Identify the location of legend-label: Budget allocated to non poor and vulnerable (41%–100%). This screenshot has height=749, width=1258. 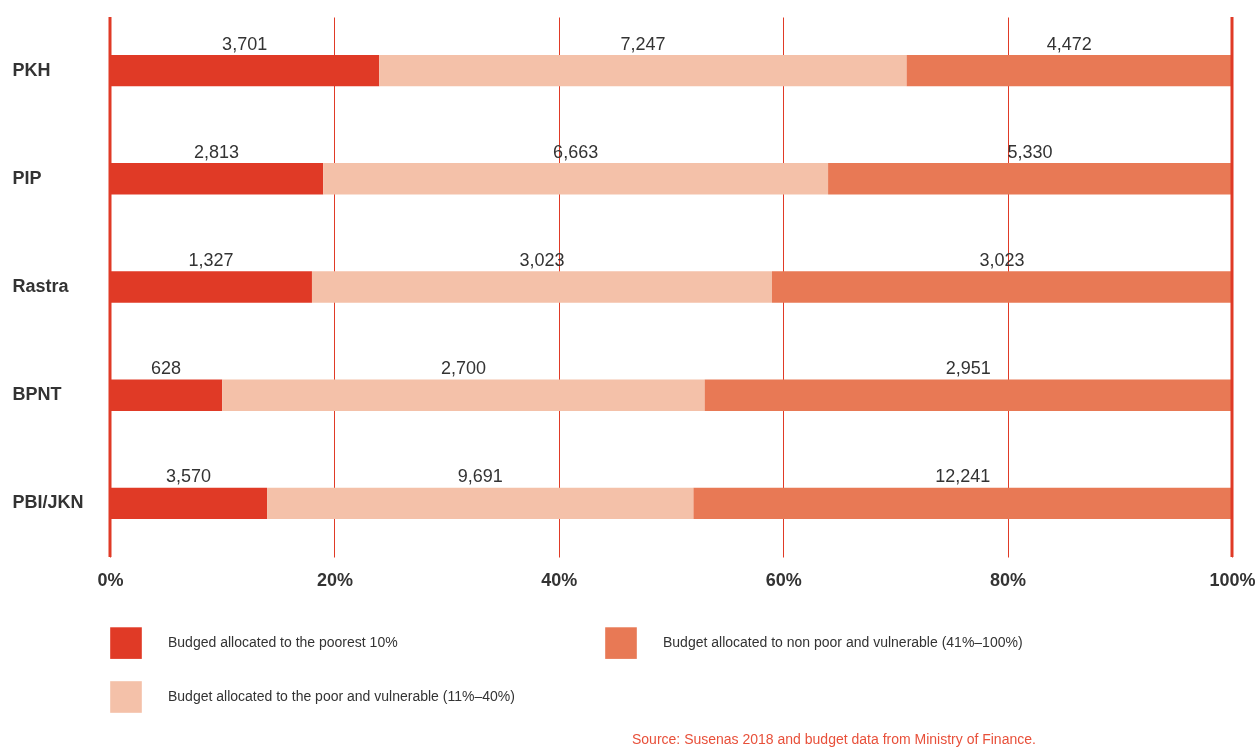
(843, 642).